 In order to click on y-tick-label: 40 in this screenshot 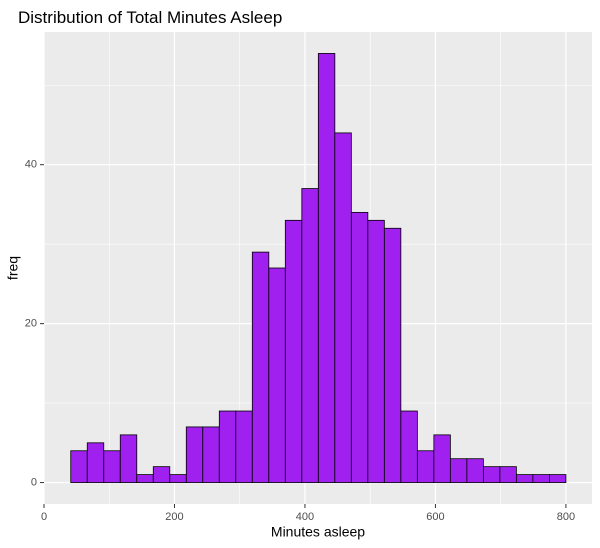, I will do `click(31, 165)`.